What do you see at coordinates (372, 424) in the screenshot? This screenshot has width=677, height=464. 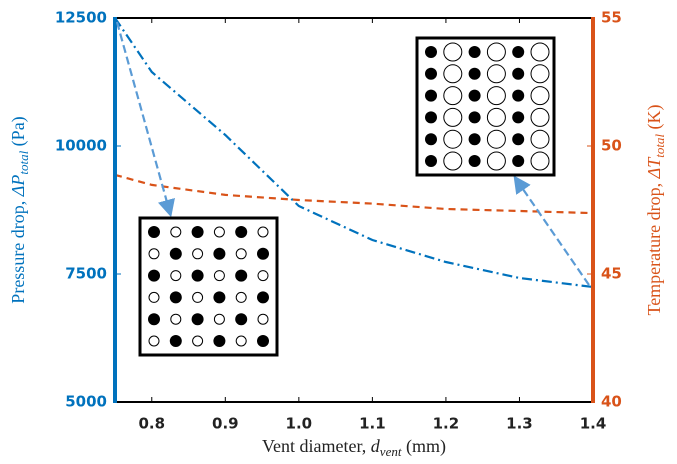 I see `x-tick-label: 1.1` at bounding box center [372, 424].